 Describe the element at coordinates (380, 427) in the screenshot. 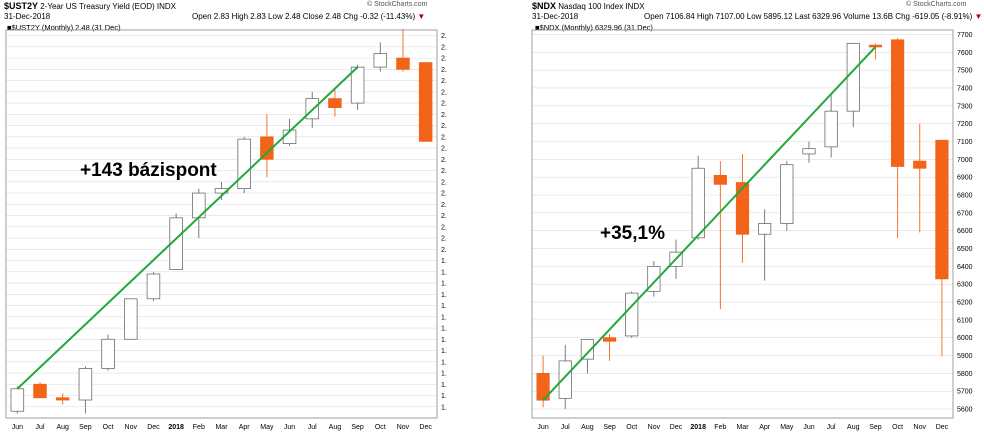

I see `x-tick-label: Oct` at that location.